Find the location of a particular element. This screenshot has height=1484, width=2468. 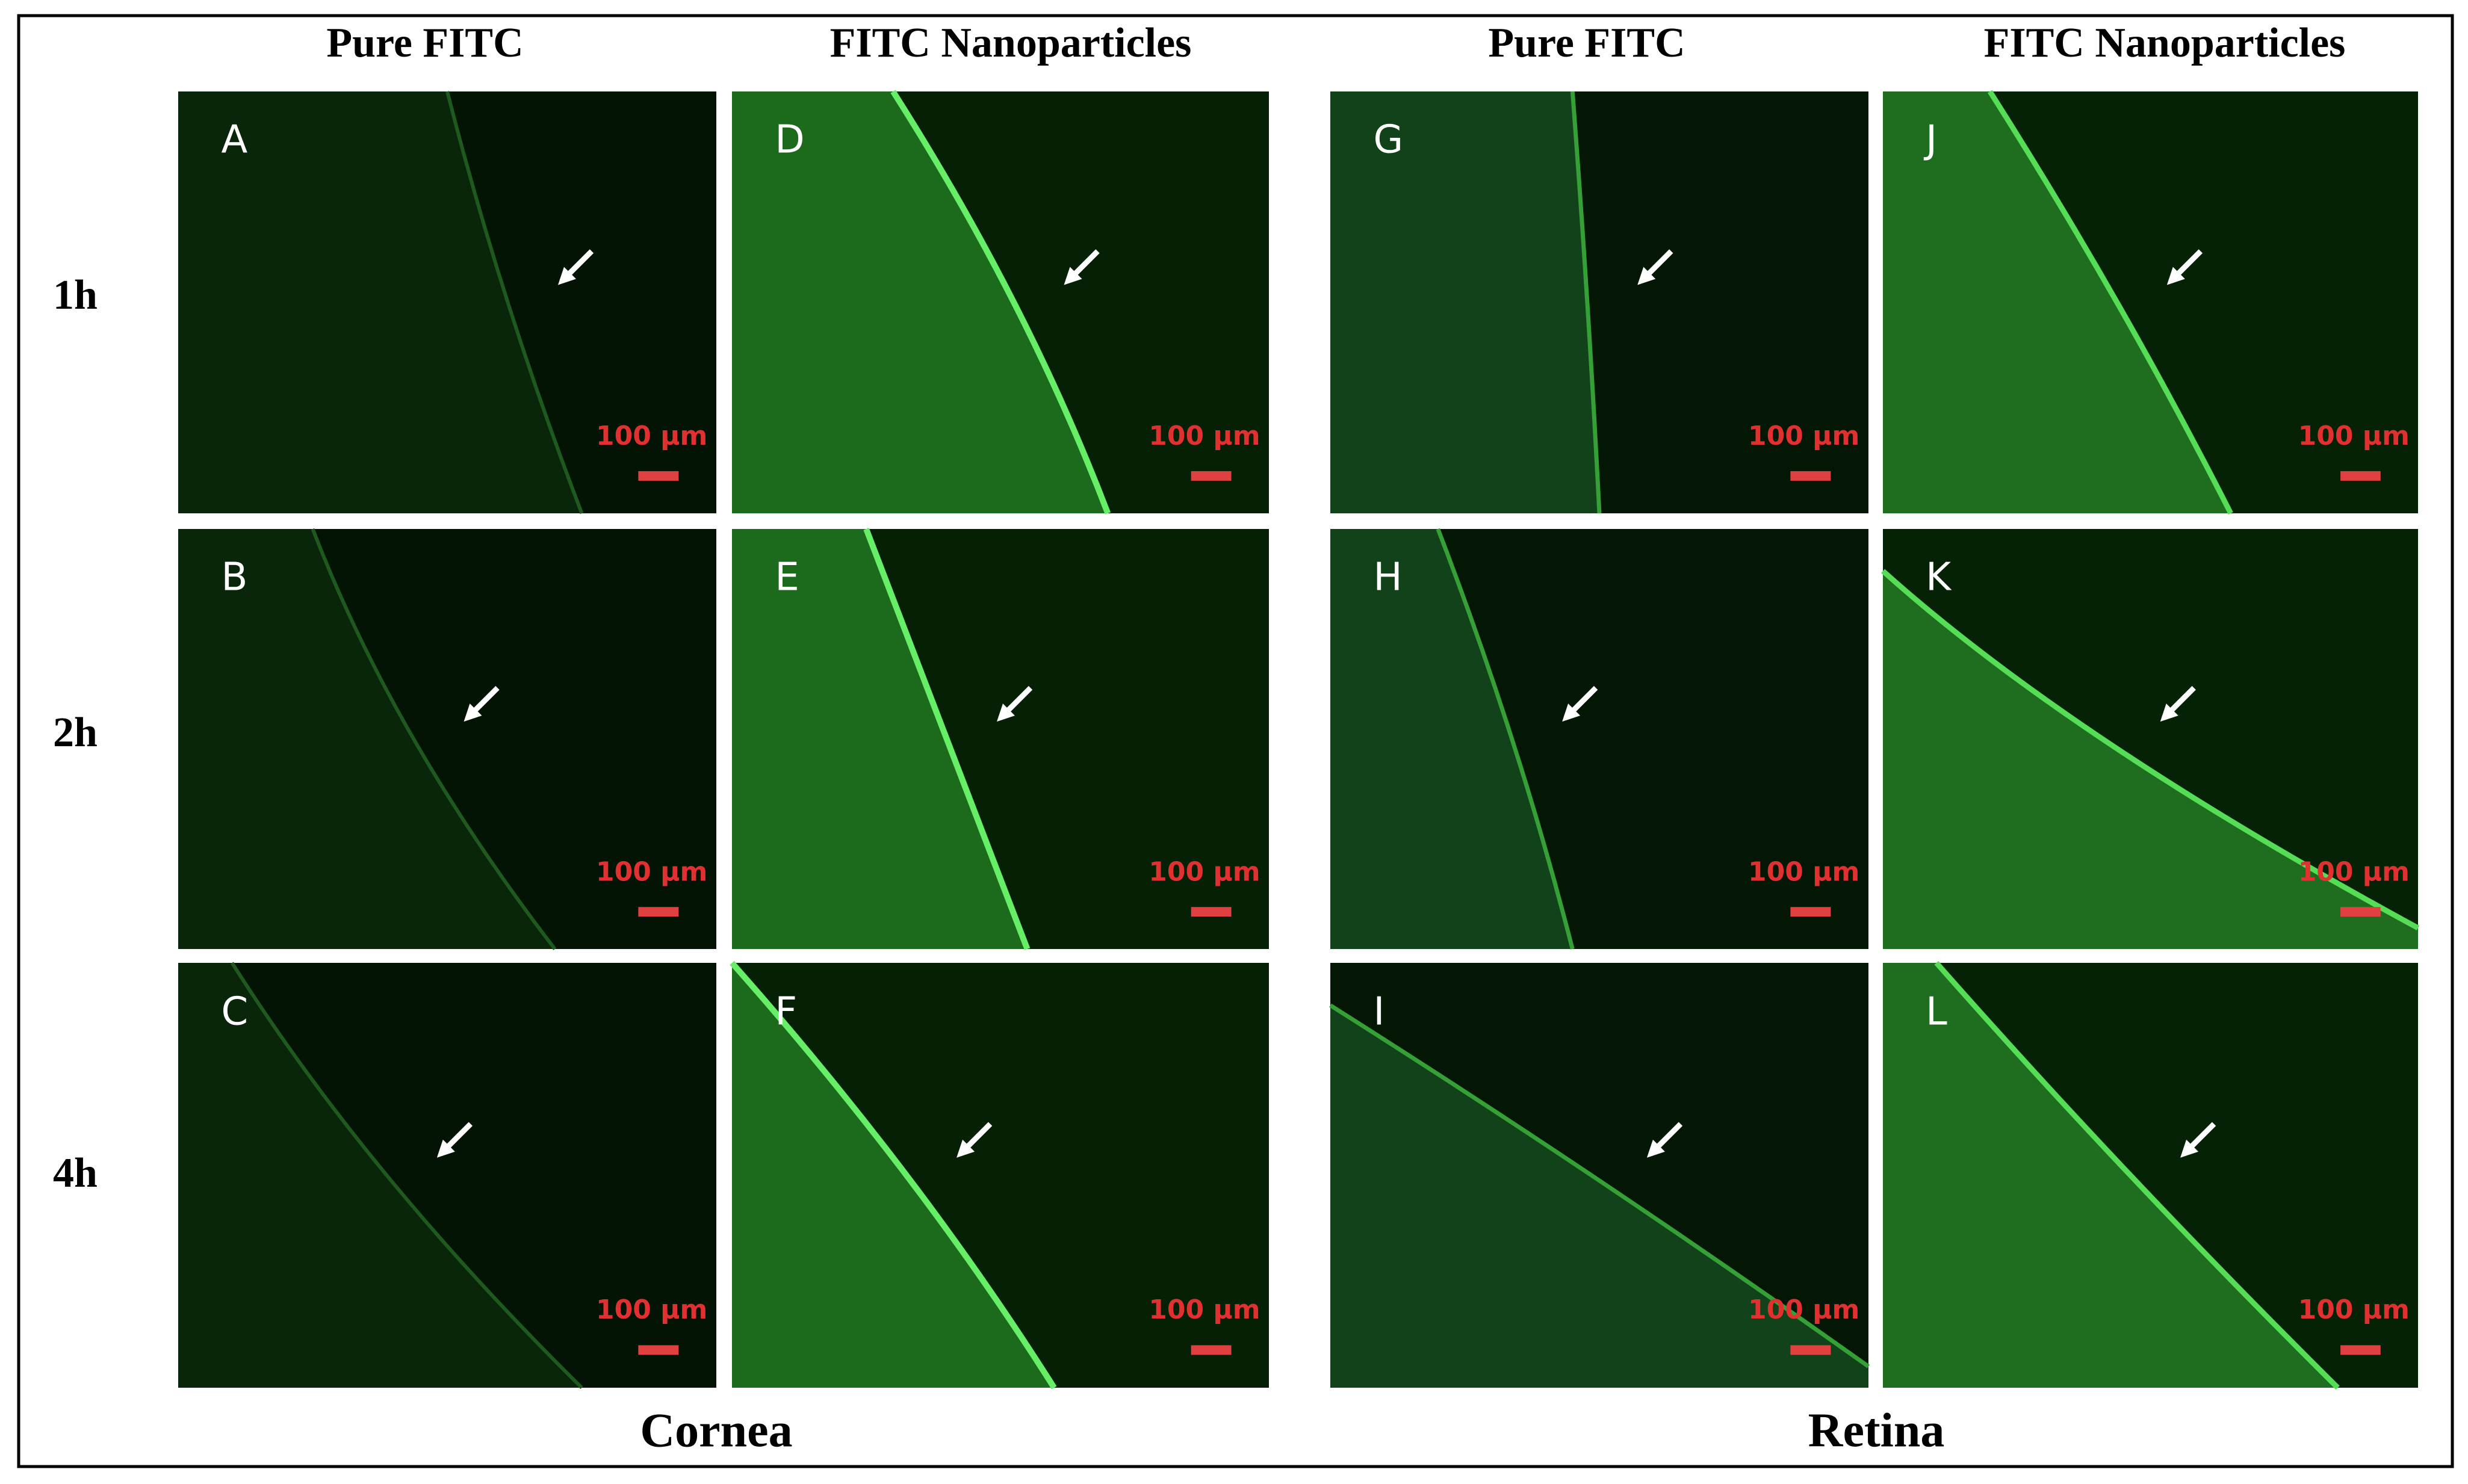

panel-letter: E is located at coordinates (787, 577).